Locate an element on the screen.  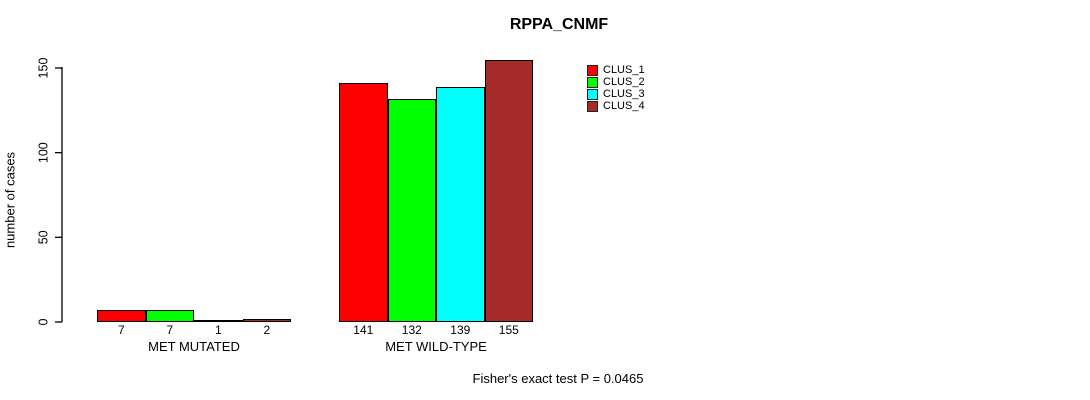
y-tick-label: 100 is located at coordinates (43, 152).